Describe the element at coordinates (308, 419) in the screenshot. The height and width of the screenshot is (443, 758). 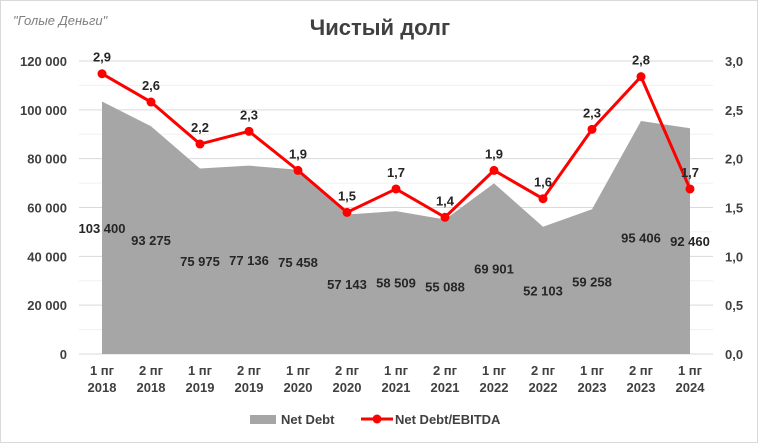
I see `legend-net-debt-label: Net Debt` at that location.